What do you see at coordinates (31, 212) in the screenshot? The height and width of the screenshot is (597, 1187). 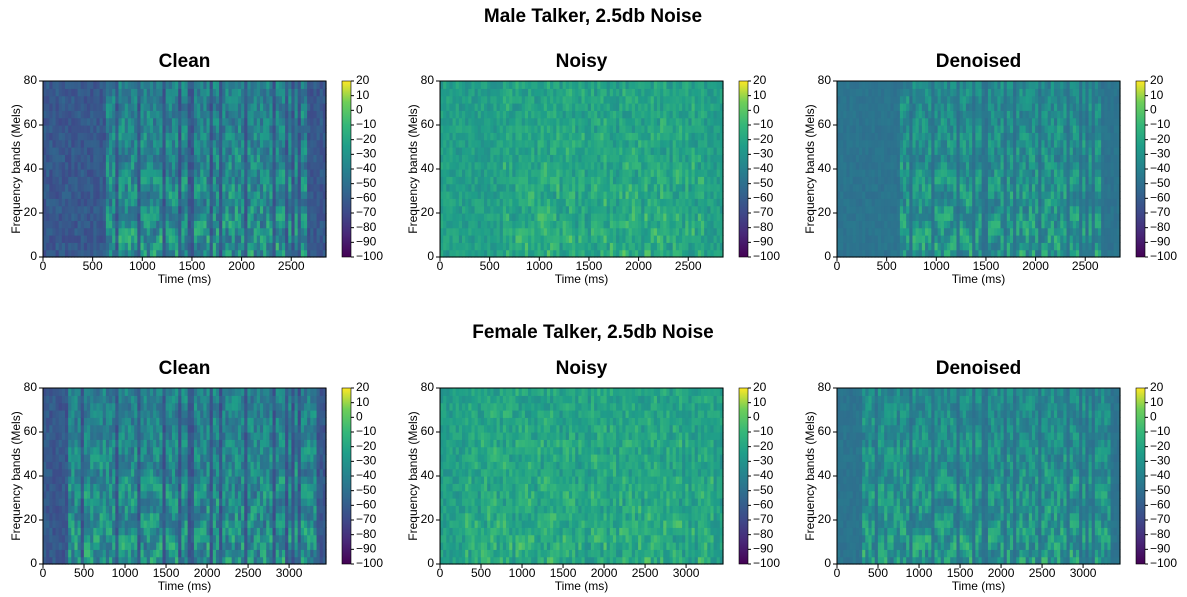 I see `y-tick-label: 20` at bounding box center [31, 212].